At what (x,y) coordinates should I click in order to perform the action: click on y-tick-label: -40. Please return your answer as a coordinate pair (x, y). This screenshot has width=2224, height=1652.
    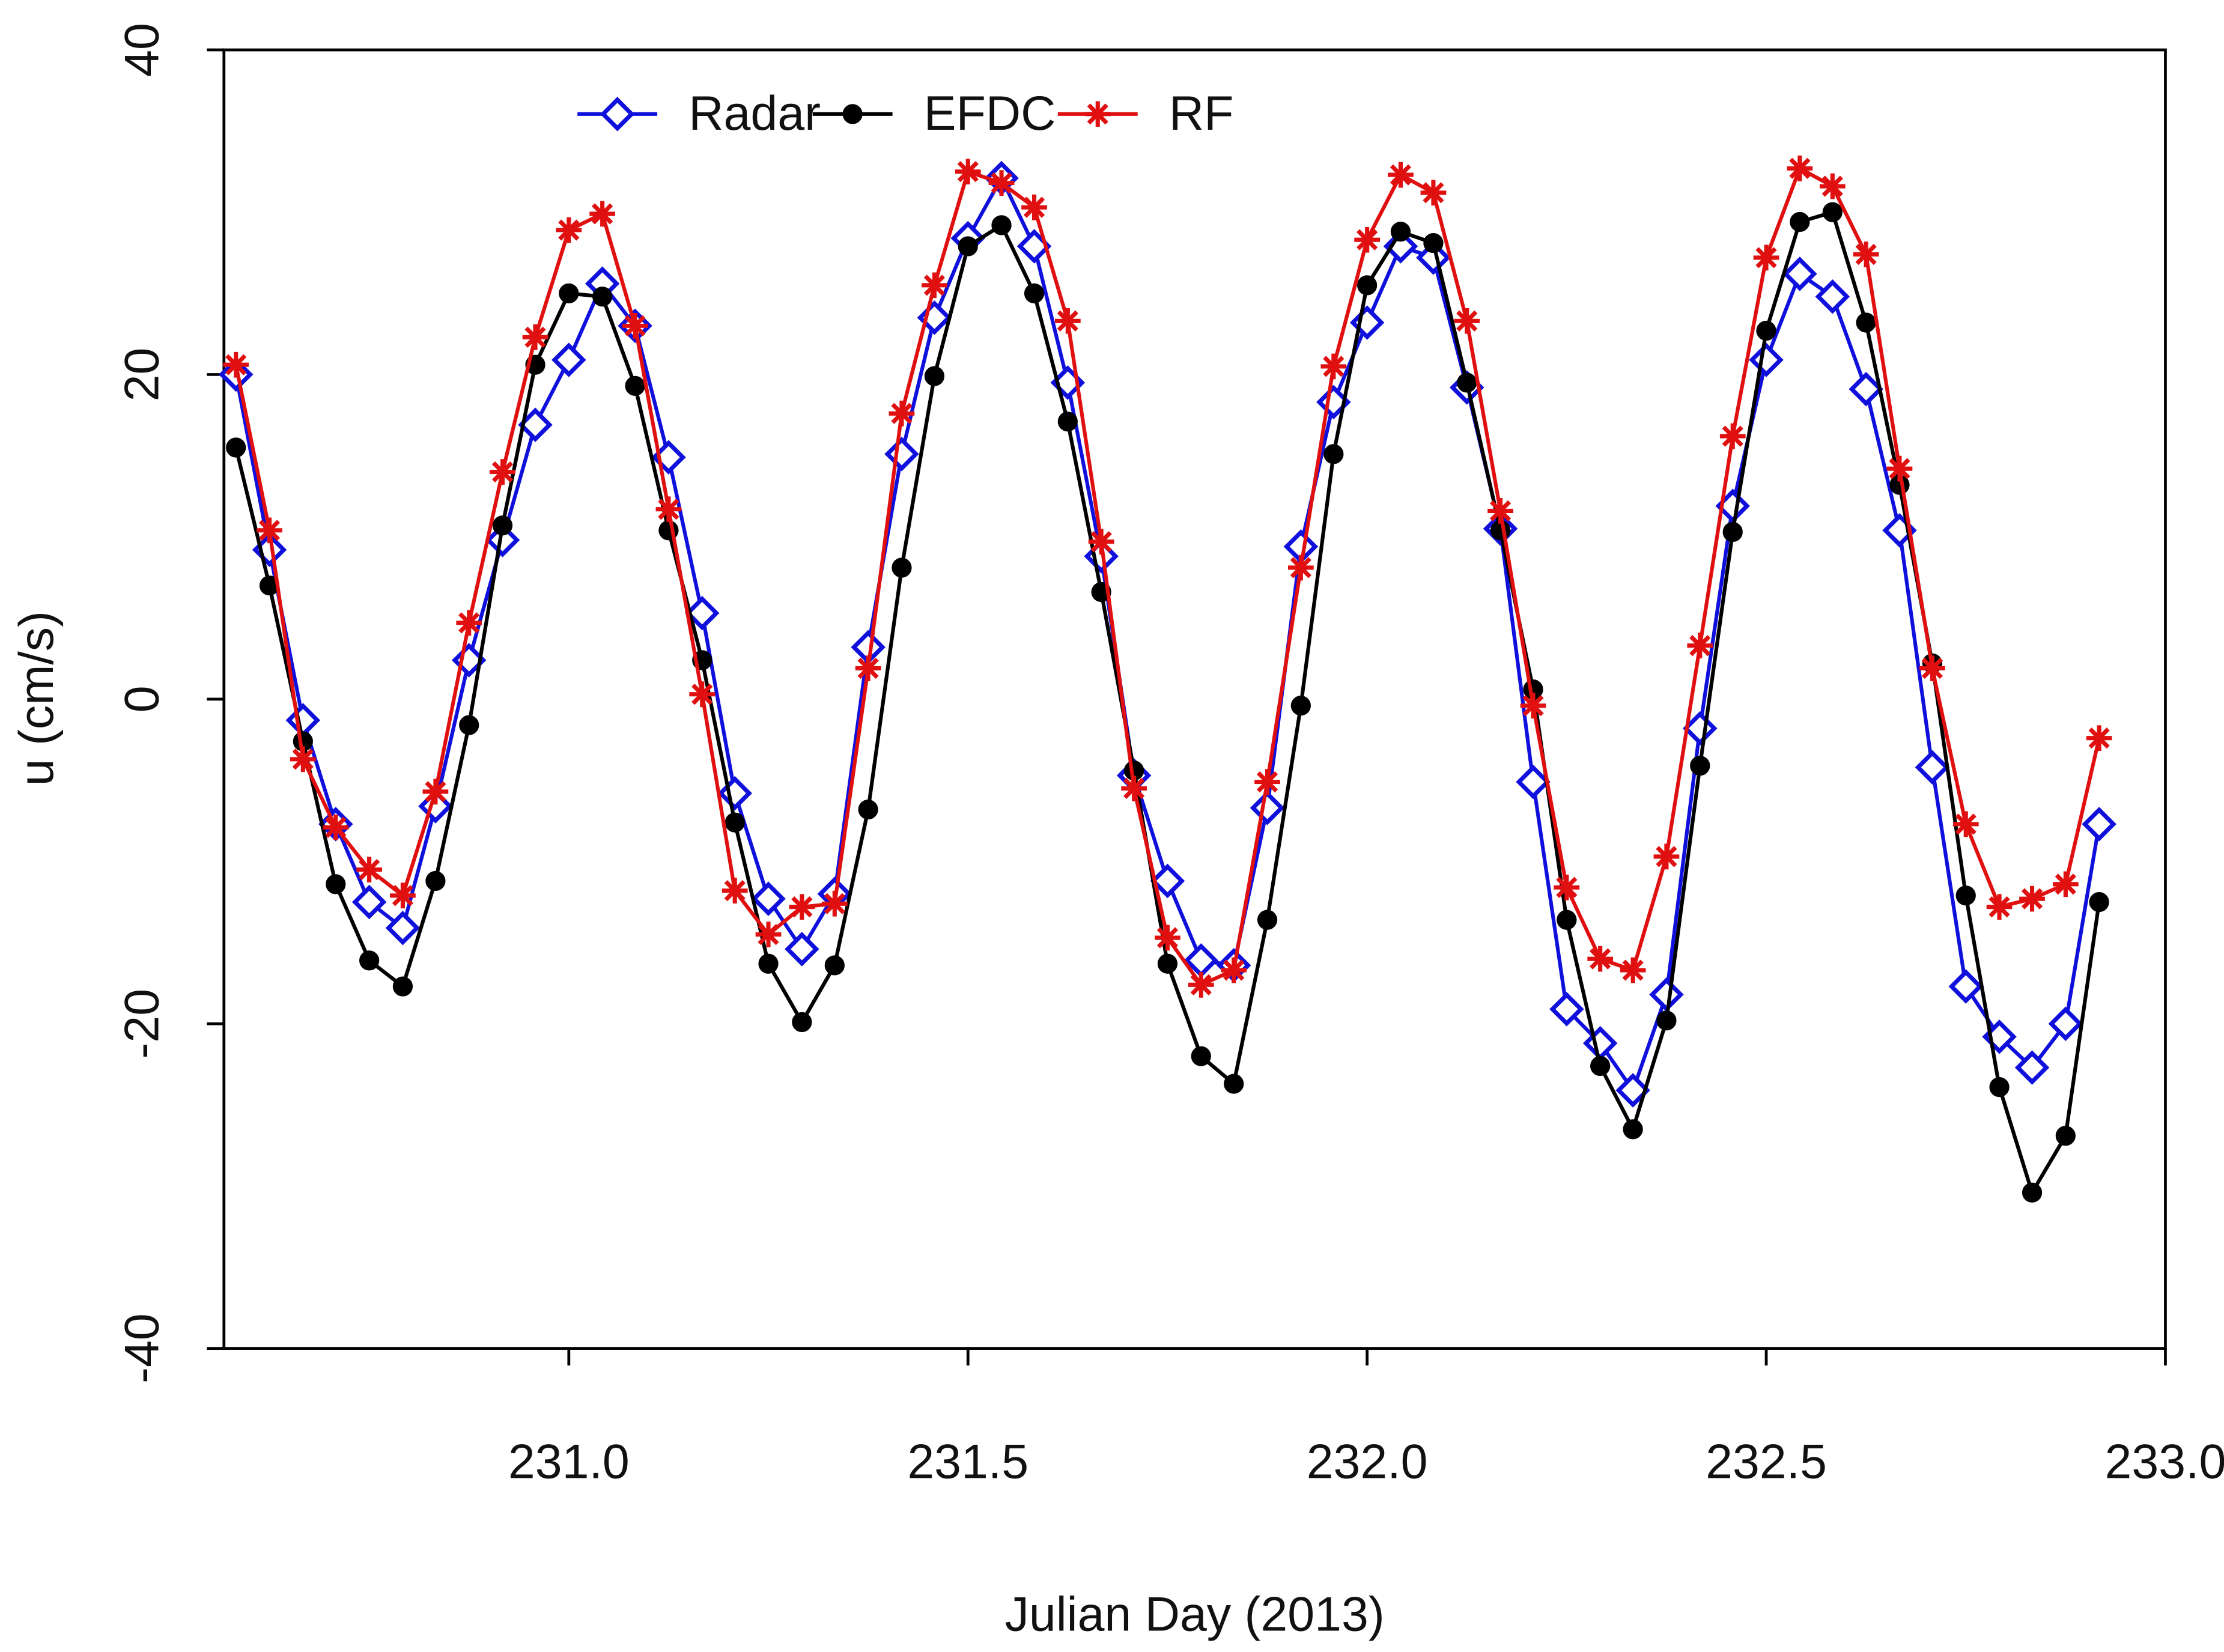
    Looking at the image, I should click on (142, 1348).